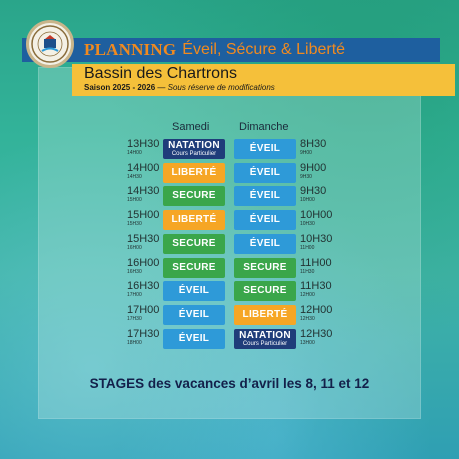 Image resolution: width=459 pixels, height=459 pixels. I want to click on sunday-time-5: 11H00 11H30, so click(320, 265).